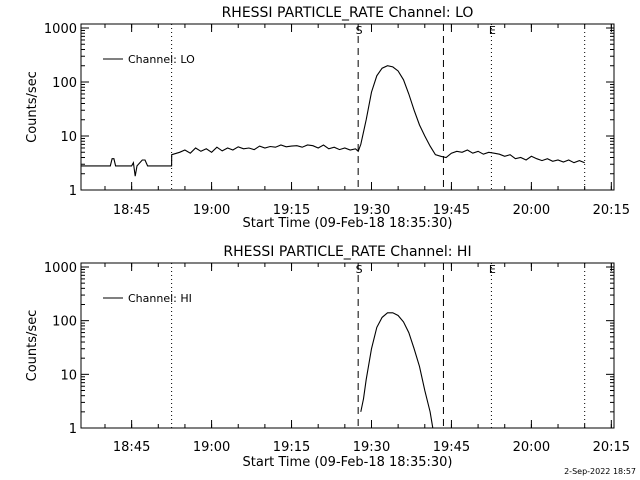 The image size is (640, 480). Describe the element at coordinates (451, 447) in the screenshot. I see `panel2-x-tick-label: 19:45` at that location.